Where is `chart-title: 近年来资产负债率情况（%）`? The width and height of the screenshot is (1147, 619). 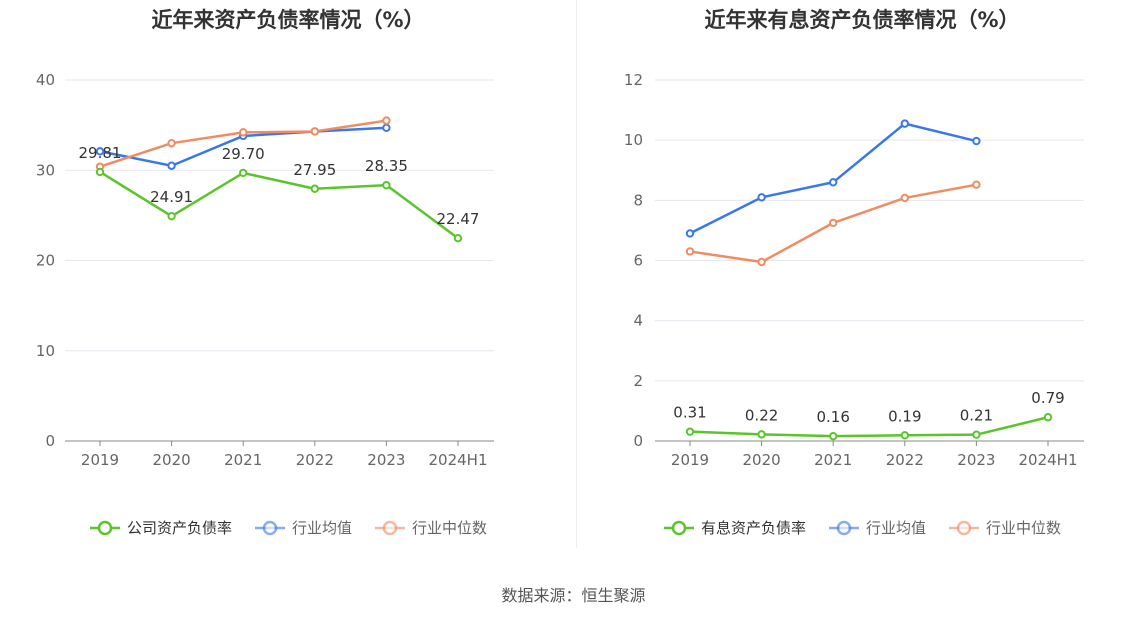 chart-title: 近年来资产负债率情况（%） is located at coordinates (288, 20).